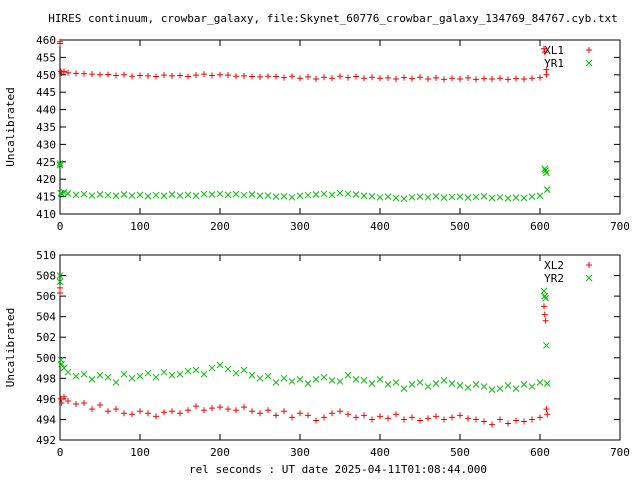  I want to click on y-tick-label: 415, so click(46, 197).